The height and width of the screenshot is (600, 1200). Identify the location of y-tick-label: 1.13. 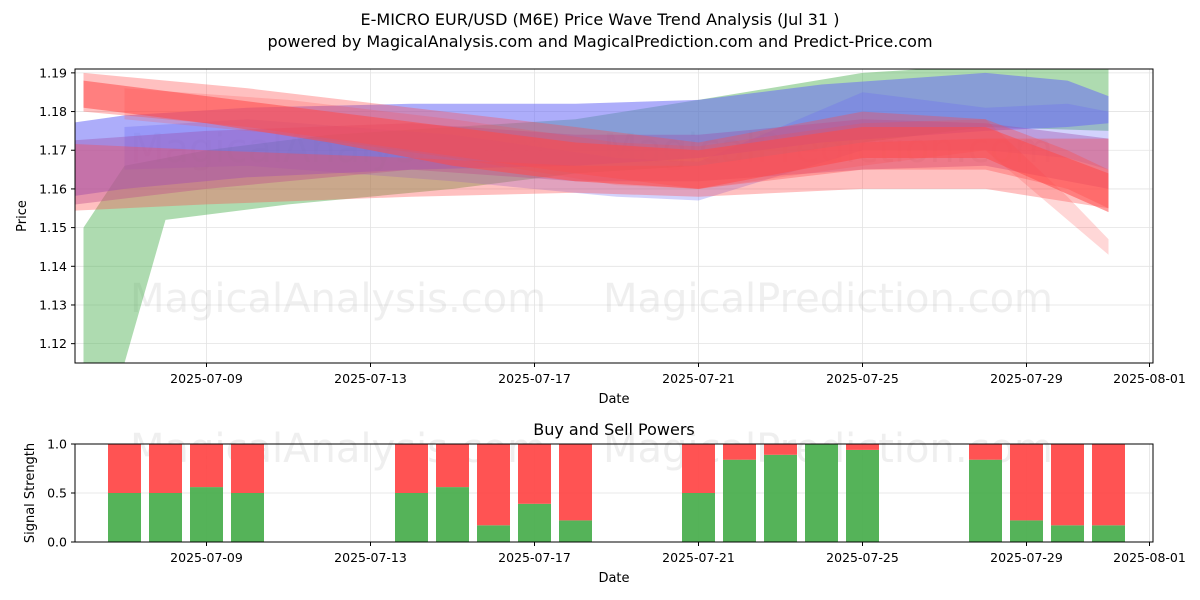
(53, 304).